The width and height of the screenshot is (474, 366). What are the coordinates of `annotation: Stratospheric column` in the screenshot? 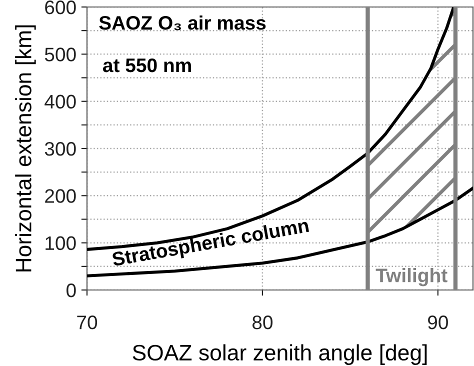 It's located at (210, 244).